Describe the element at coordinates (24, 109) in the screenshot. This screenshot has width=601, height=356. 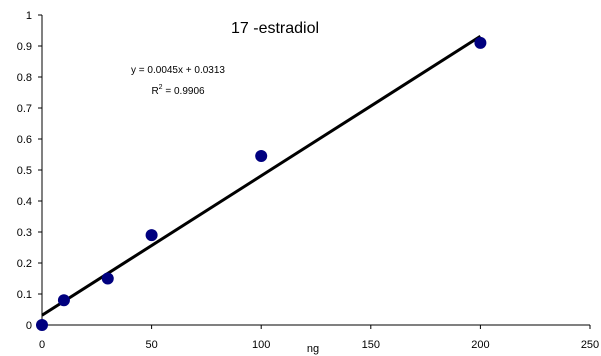
I see `y-tick-label: 0.7` at that location.